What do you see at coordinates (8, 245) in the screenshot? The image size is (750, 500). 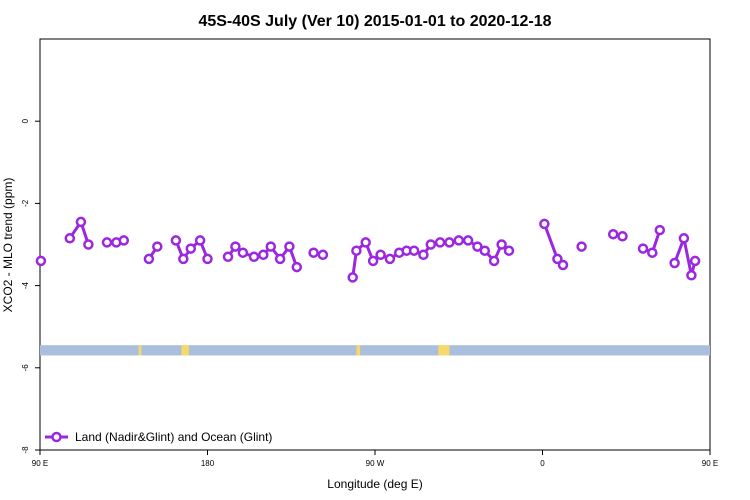 I see `y-axis-label: XCO2 - MLO trend (ppm)` at bounding box center [8, 245].